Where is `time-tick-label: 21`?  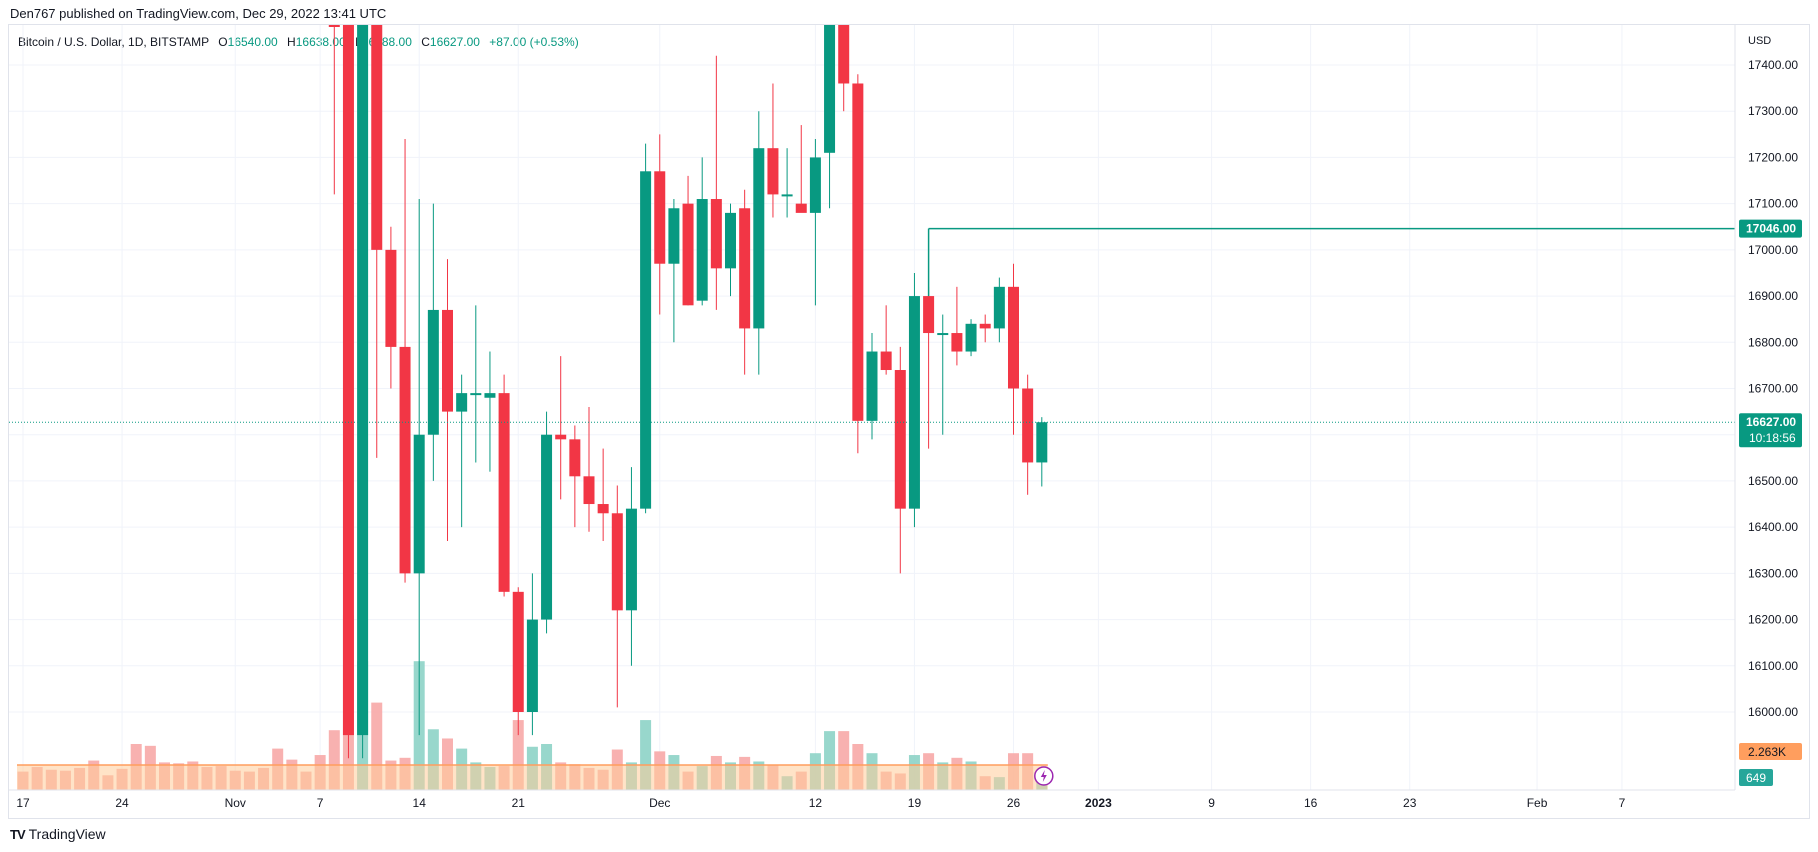
time-tick-label: 21 is located at coordinates (519, 803).